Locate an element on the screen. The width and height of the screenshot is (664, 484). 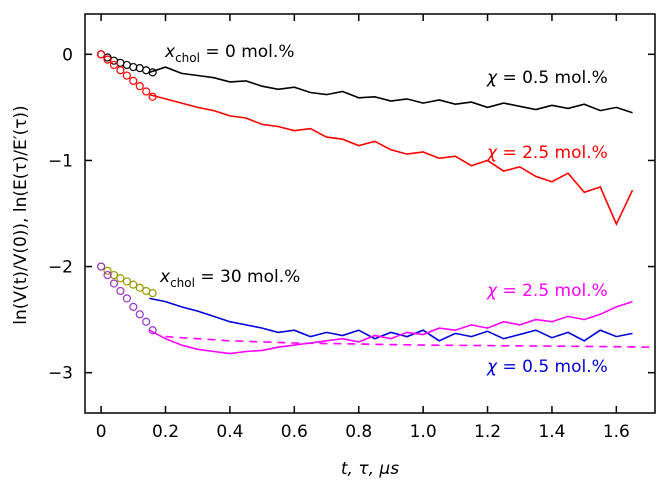
x-tick-label: 0 is located at coordinates (101, 432).